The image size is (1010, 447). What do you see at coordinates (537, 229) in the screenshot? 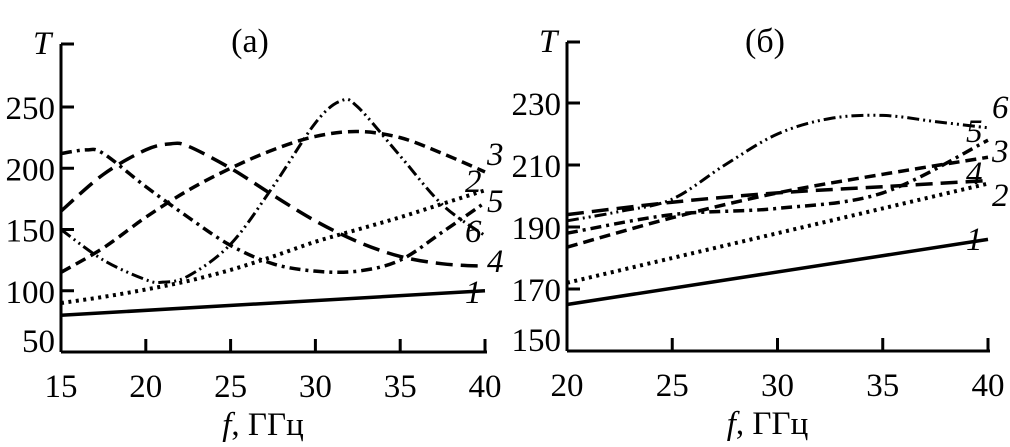
I see `y-tick-label: 190` at bounding box center [537, 229].